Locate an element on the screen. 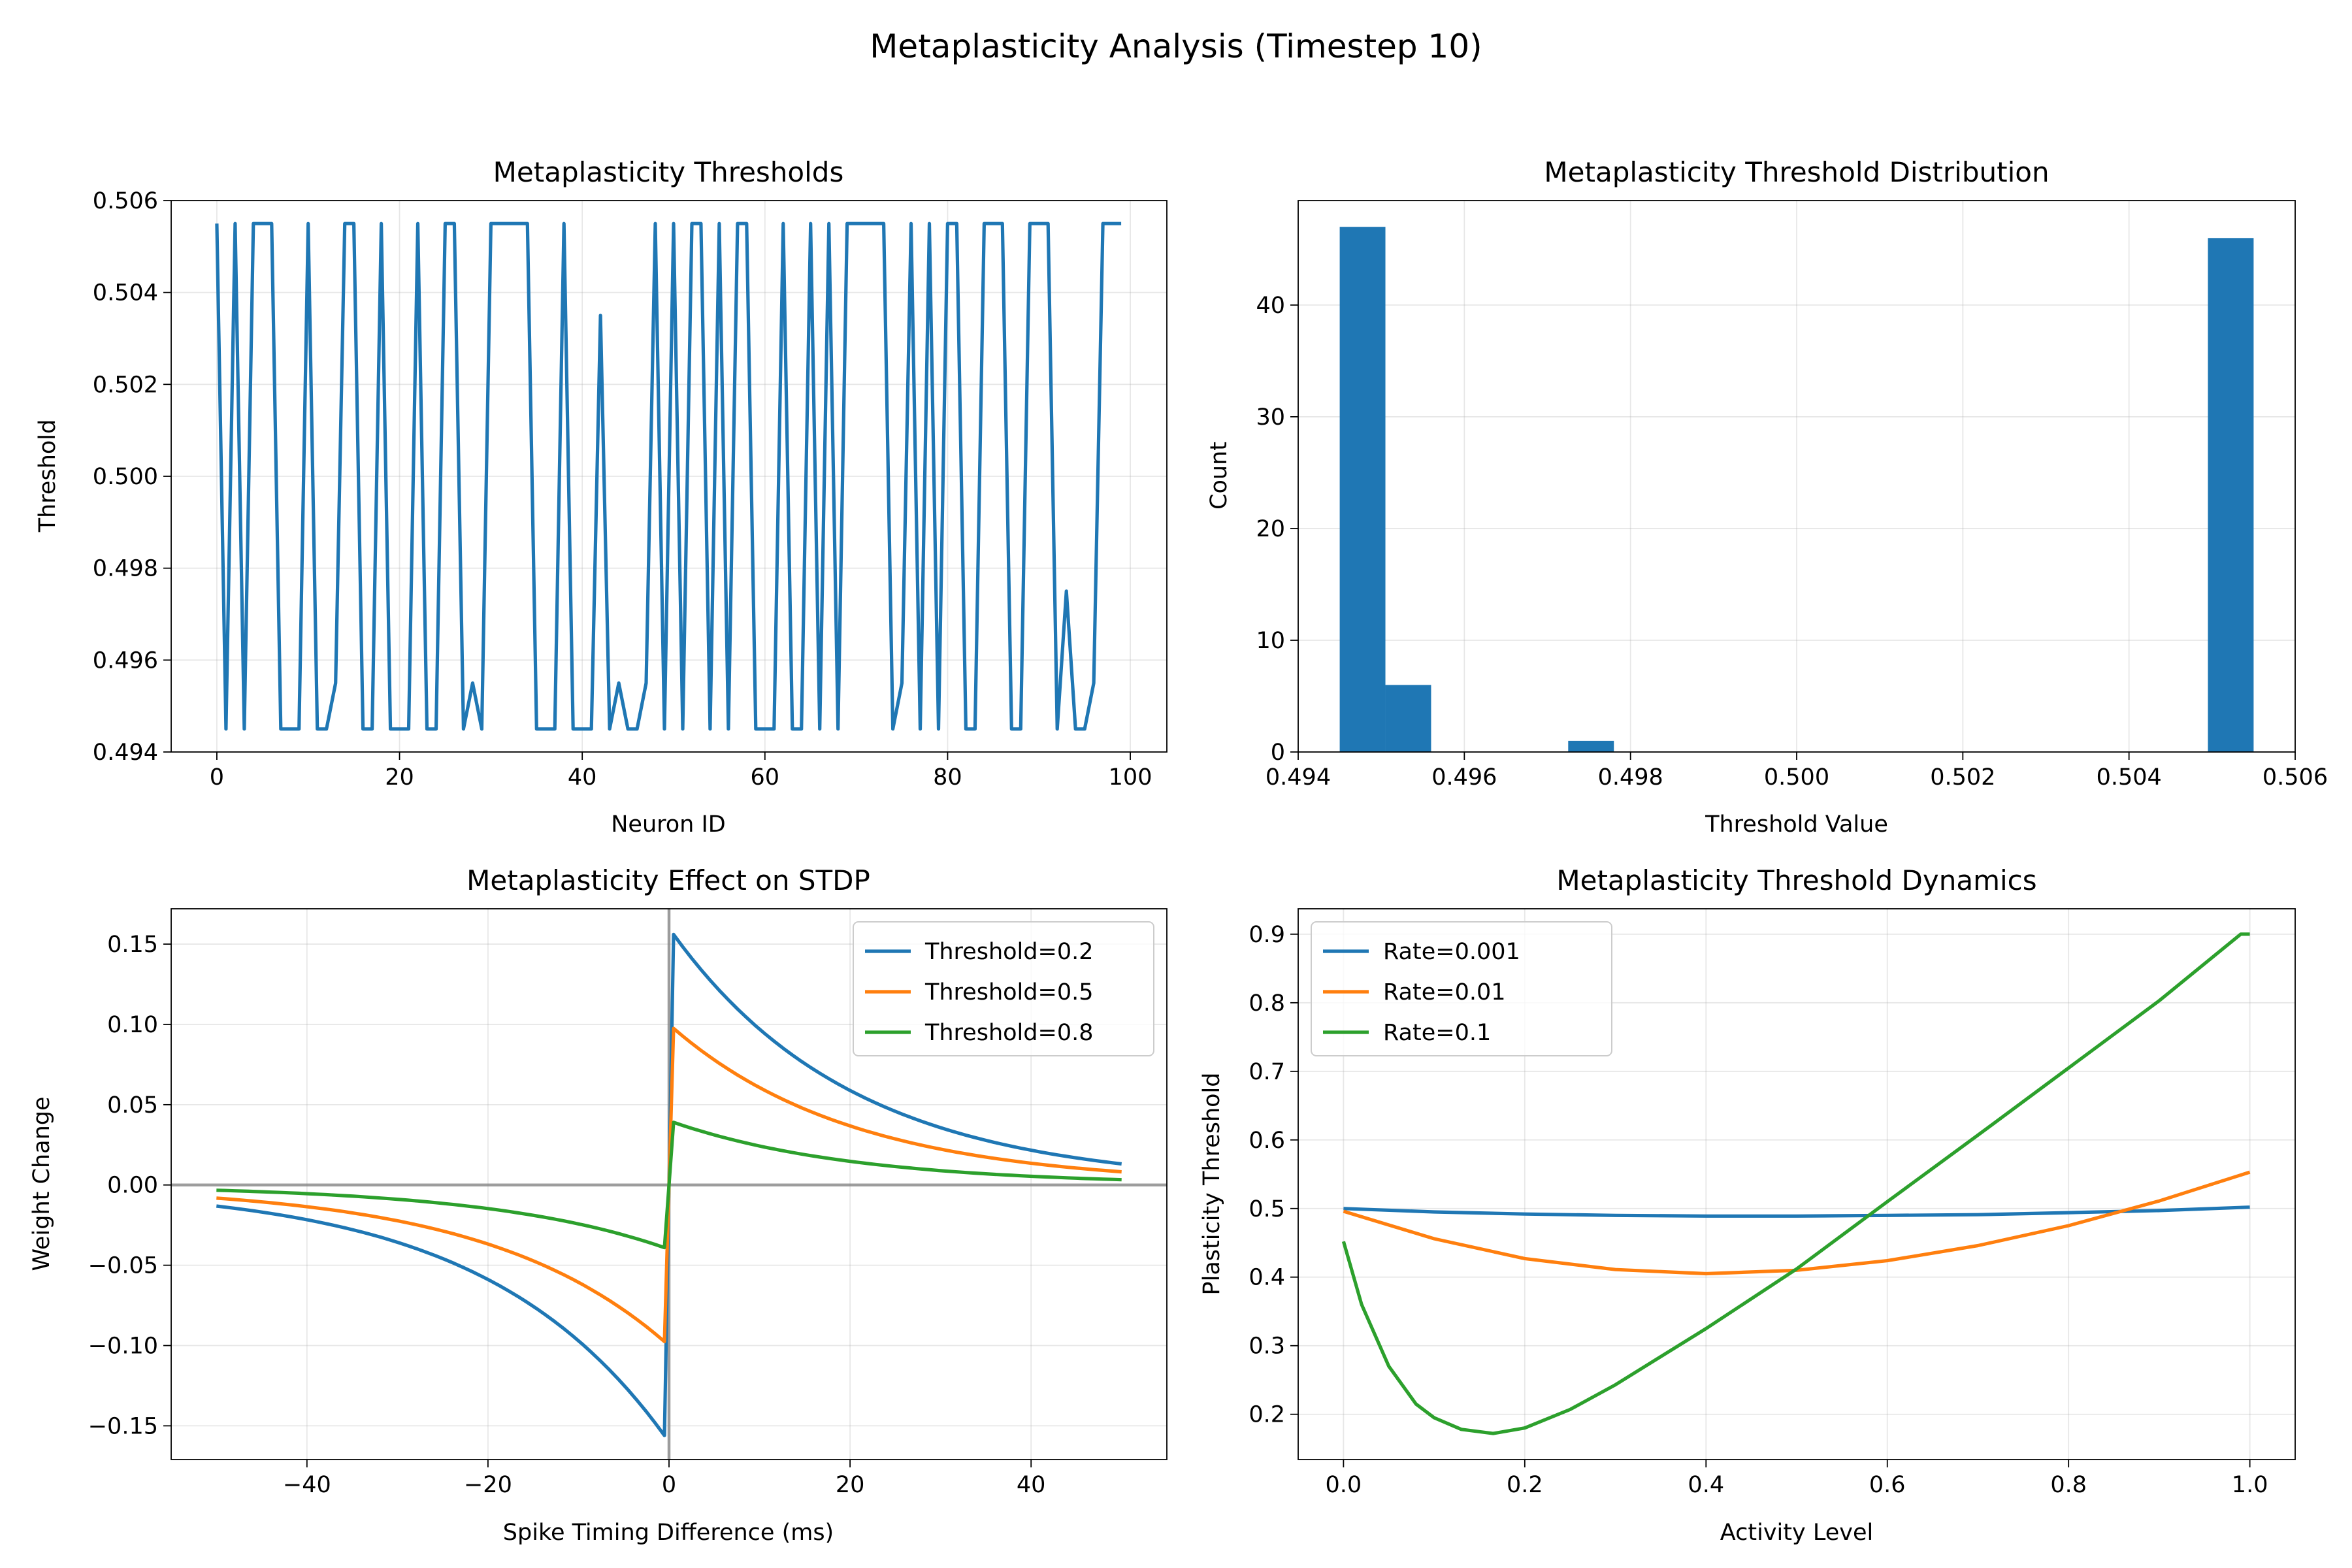  legend-label: Rate=0.1 is located at coordinates (1437, 1033).